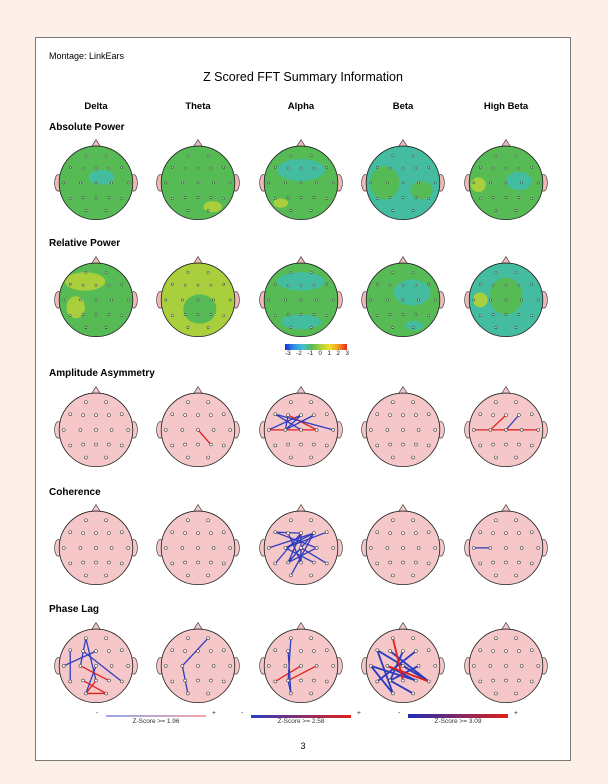 Image resolution: width=608 pixels, height=784 pixels. What do you see at coordinates (320, 353) in the screenshot?
I see `scale-tick: 0` at bounding box center [320, 353].